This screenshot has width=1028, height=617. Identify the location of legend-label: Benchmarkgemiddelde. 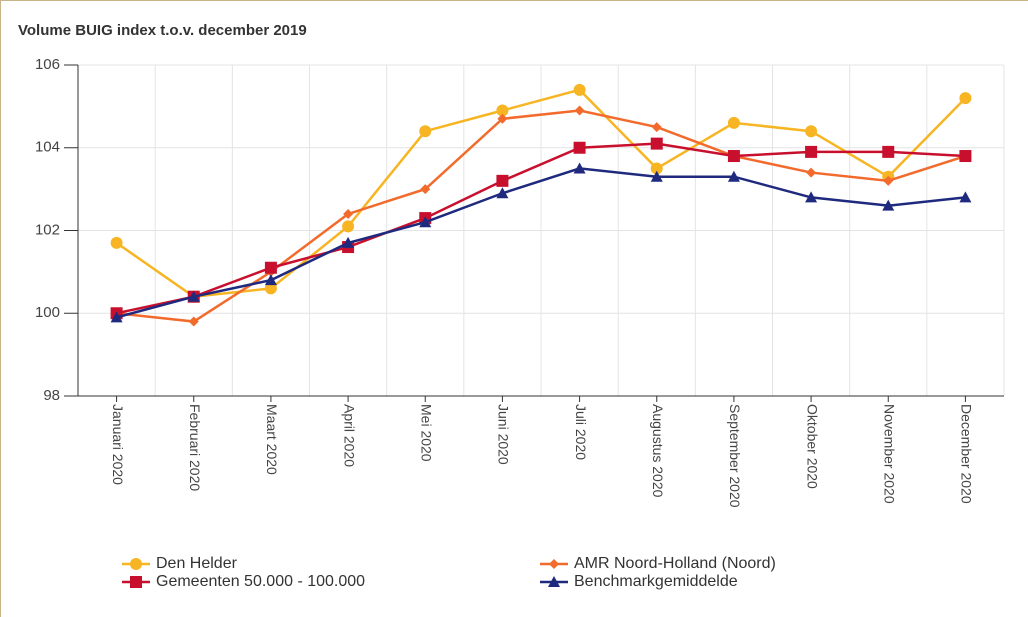
(656, 581).